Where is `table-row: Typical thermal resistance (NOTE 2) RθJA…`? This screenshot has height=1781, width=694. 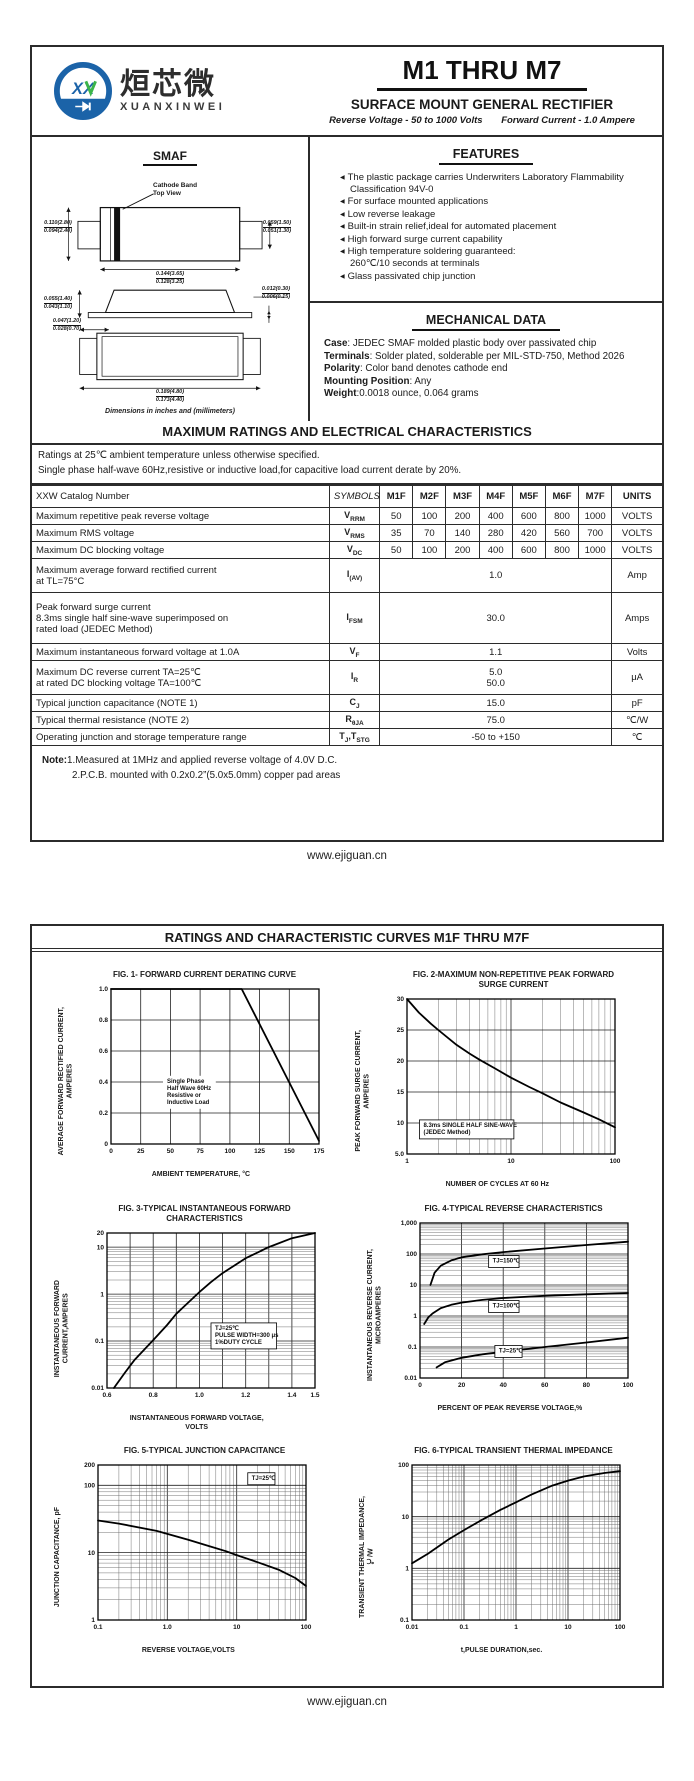
table-row: Typical thermal resistance (NOTE 2) RθJA… is located at coordinates (347, 720).